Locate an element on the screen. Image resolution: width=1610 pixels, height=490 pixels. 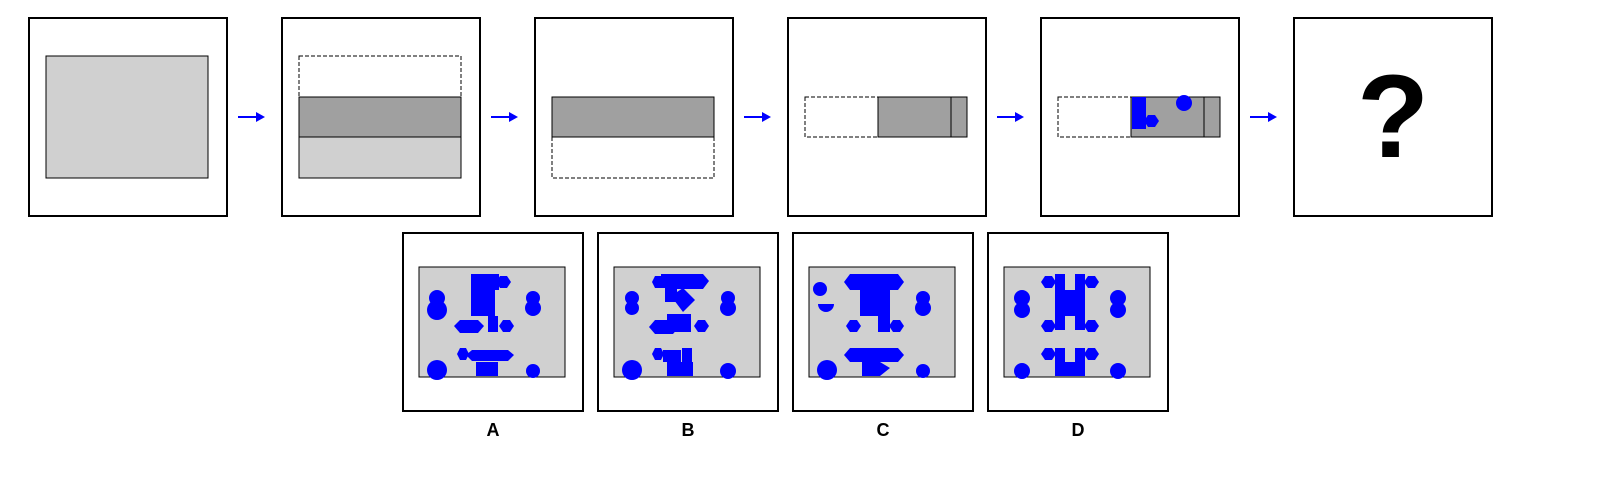
option-c-figure is located at coordinates (882, 323).